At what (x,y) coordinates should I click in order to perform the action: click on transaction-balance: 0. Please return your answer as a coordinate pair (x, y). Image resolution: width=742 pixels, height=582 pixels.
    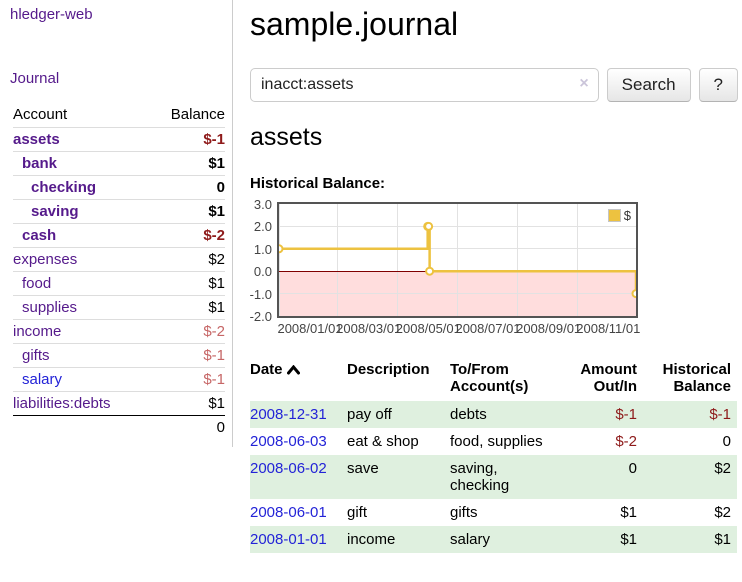
    Looking at the image, I should click on (726, 441).